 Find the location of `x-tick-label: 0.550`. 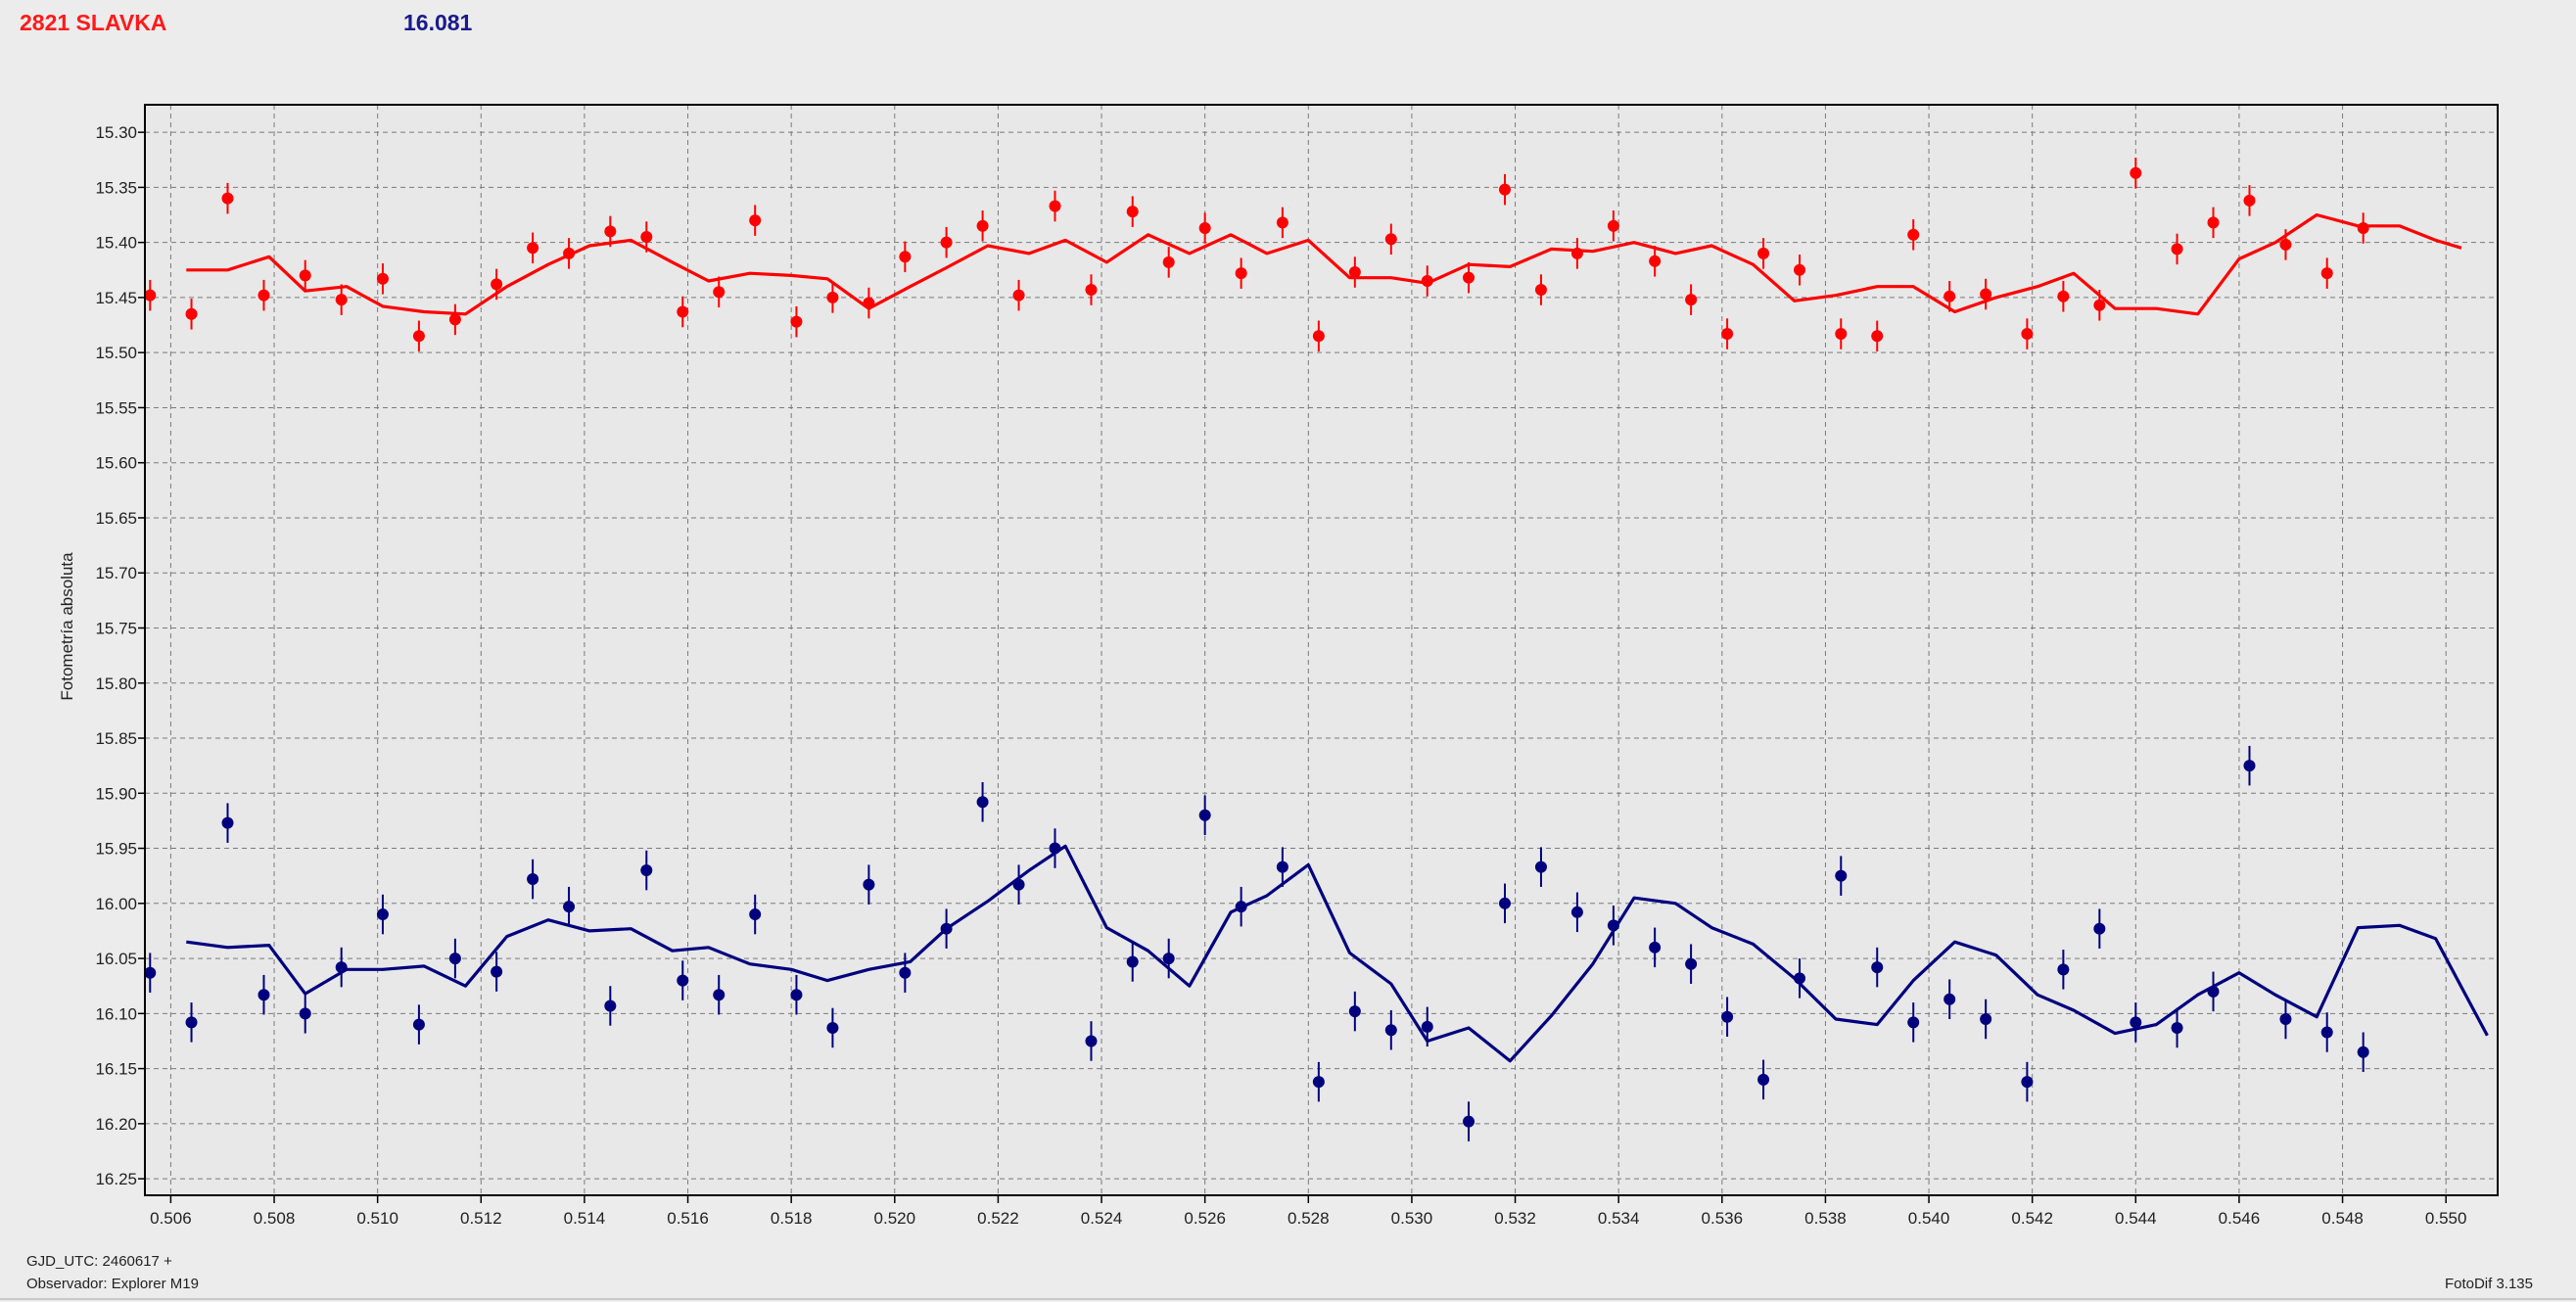

x-tick-label: 0.550 is located at coordinates (2446, 1218).